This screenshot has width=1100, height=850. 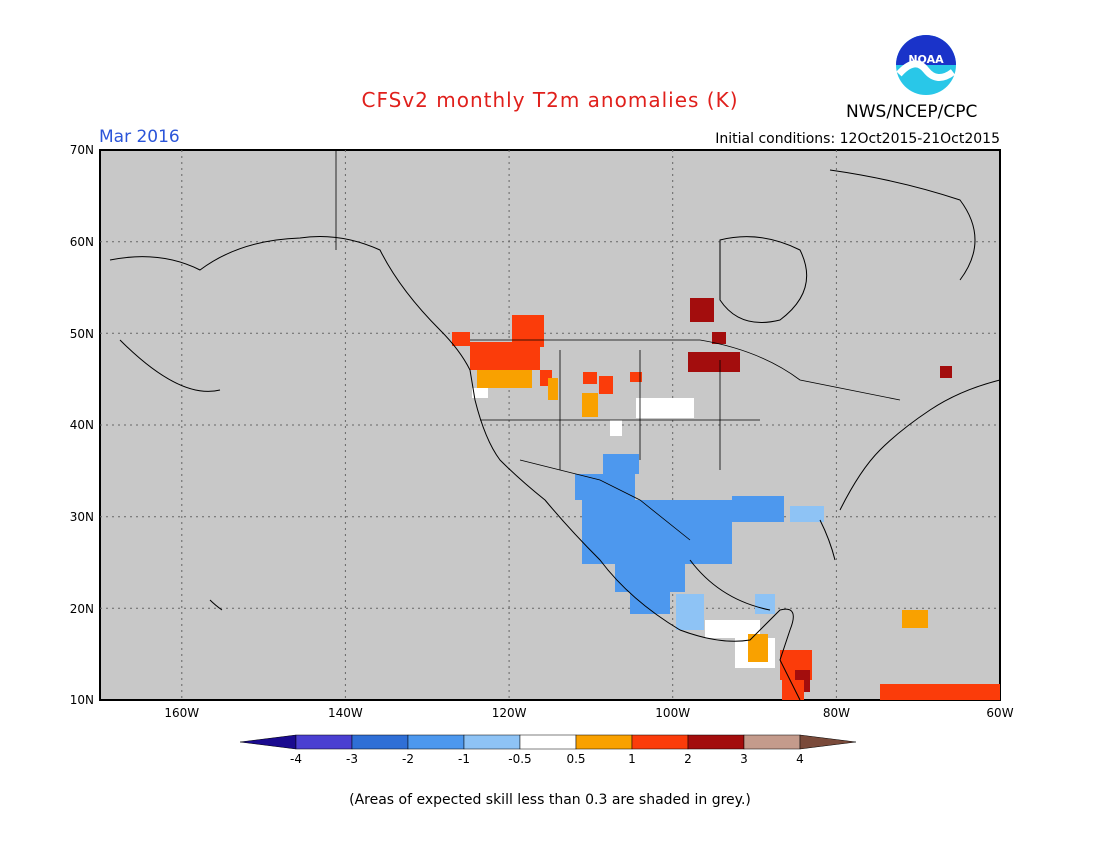 What do you see at coordinates (820, 338) in the screenshot?
I see `hot-anomaly-great-lakes` at bounding box center [820, 338].